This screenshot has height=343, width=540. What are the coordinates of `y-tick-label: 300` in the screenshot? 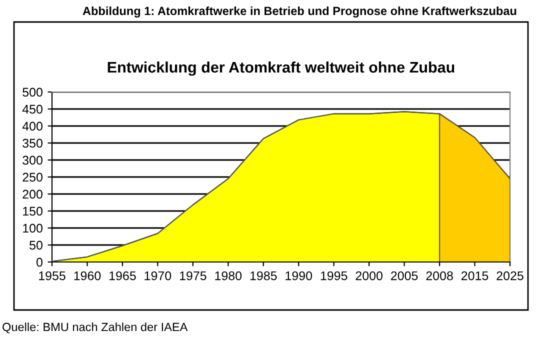 It's located at (32, 160).